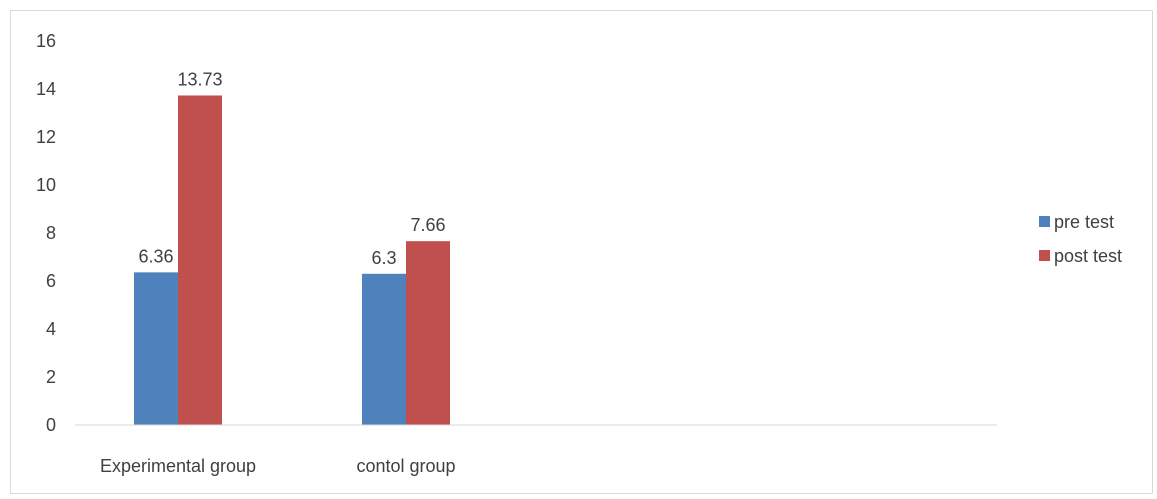  I want to click on x-category-label: contol group, so click(405, 466).